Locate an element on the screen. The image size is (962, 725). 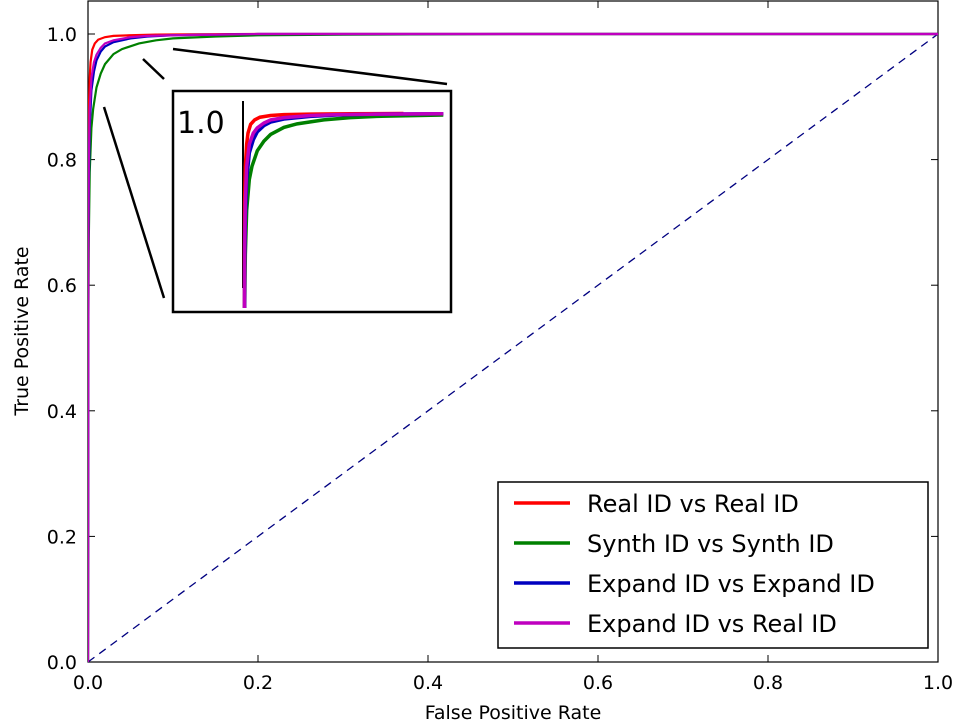
x-tick-label: 0.4 is located at coordinates (428, 683).